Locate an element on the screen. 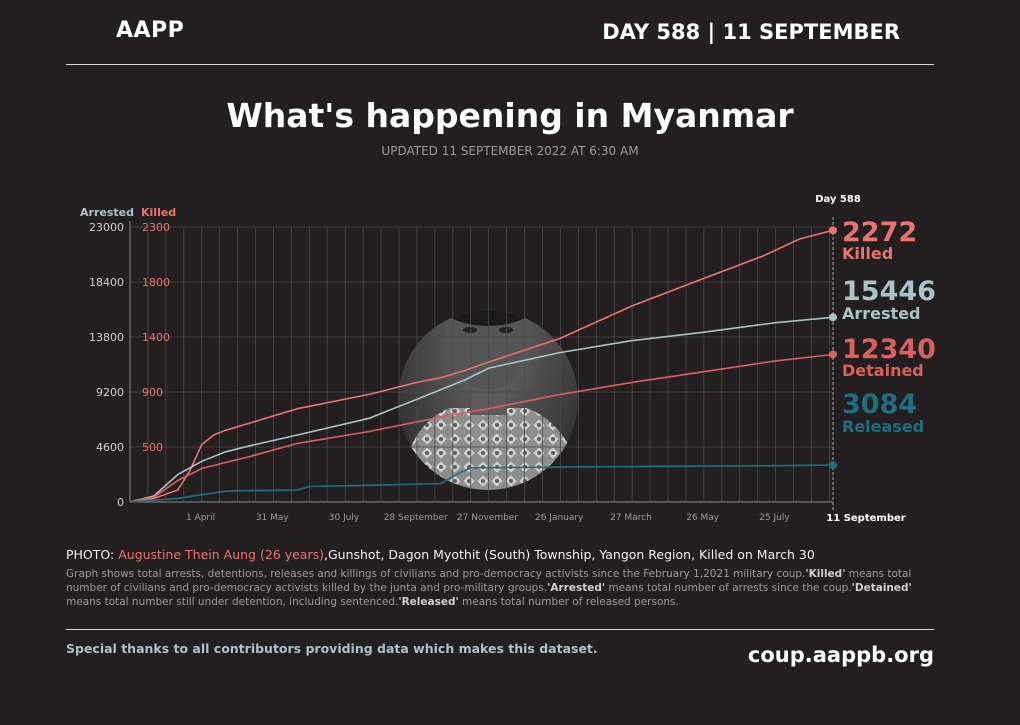 Image resolution: width=1020 pixels, height=725 pixels. y-tick-label-killed: 500 is located at coordinates (152, 447).